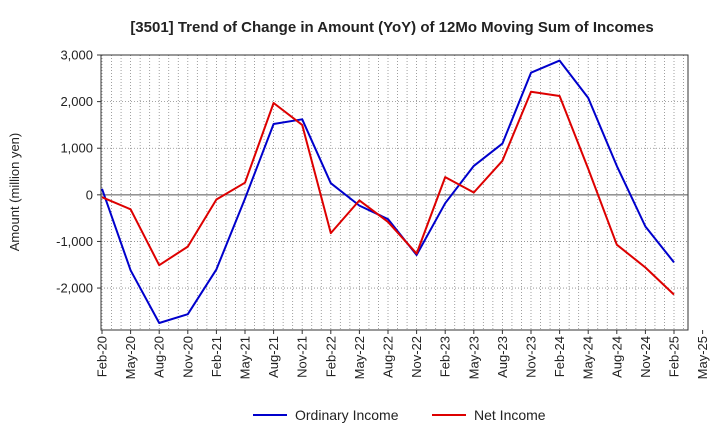 The width and height of the screenshot is (720, 440). I want to click on legend-label: Ordinary Income, so click(347, 415).